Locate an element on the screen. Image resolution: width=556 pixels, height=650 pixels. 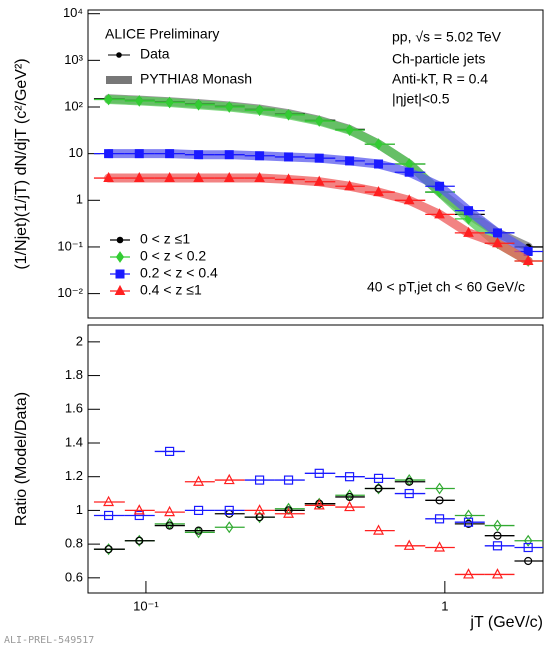
y-tick-label: 1.8 is located at coordinates (74, 374).